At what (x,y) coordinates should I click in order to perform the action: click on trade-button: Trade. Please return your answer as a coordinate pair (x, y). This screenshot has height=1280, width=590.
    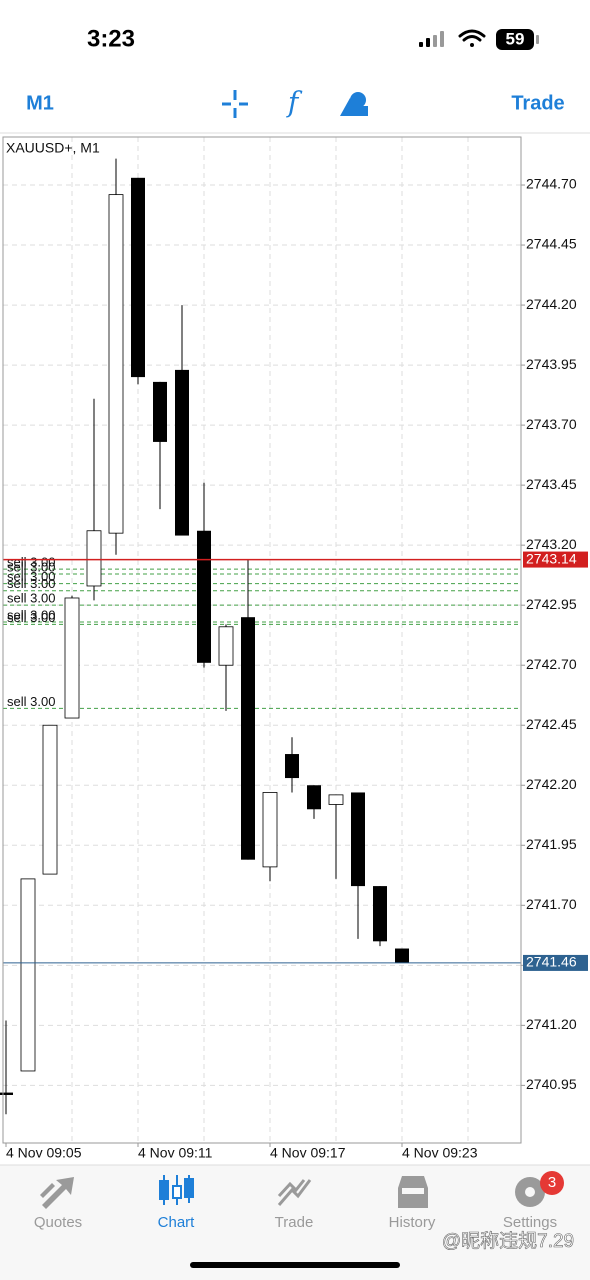
    Looking at the image, I should click on (537, 103).